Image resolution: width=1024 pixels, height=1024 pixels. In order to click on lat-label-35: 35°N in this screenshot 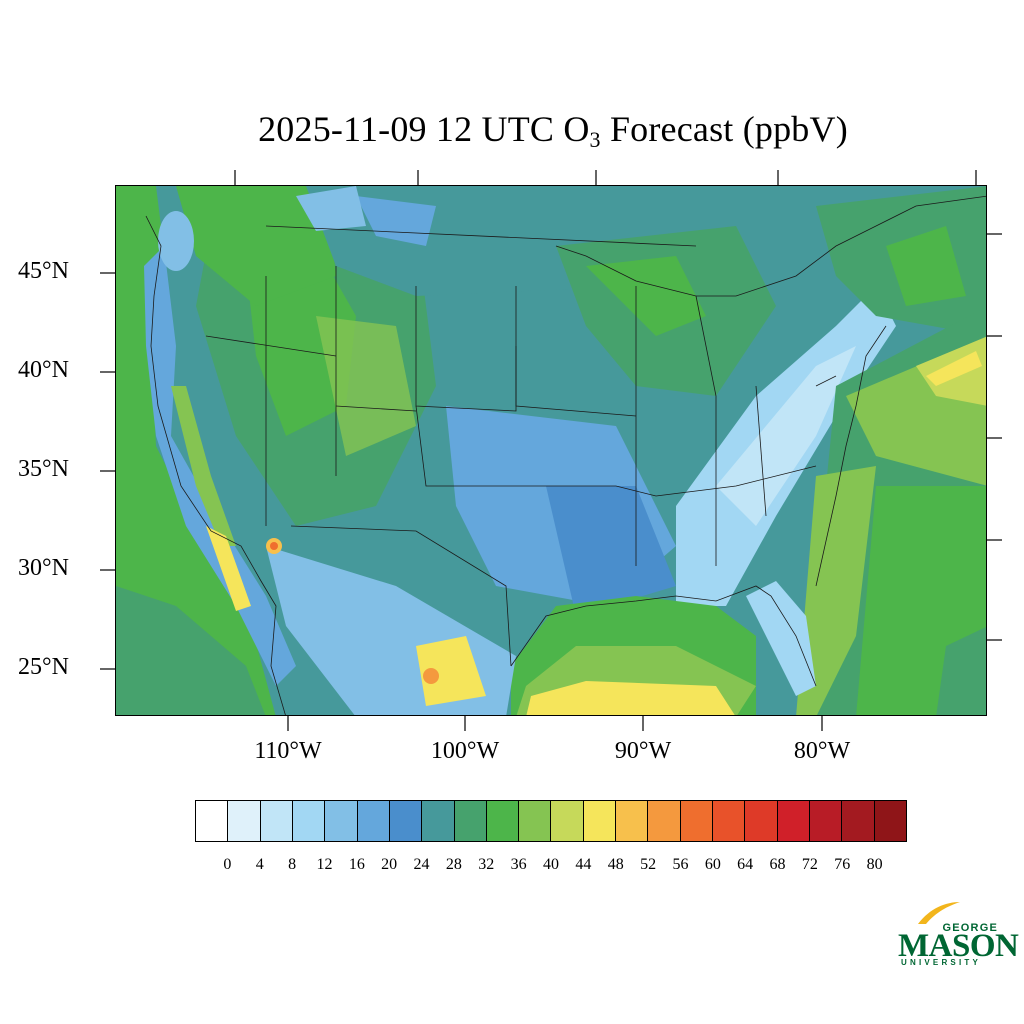, I will do `click(43, 469)`.